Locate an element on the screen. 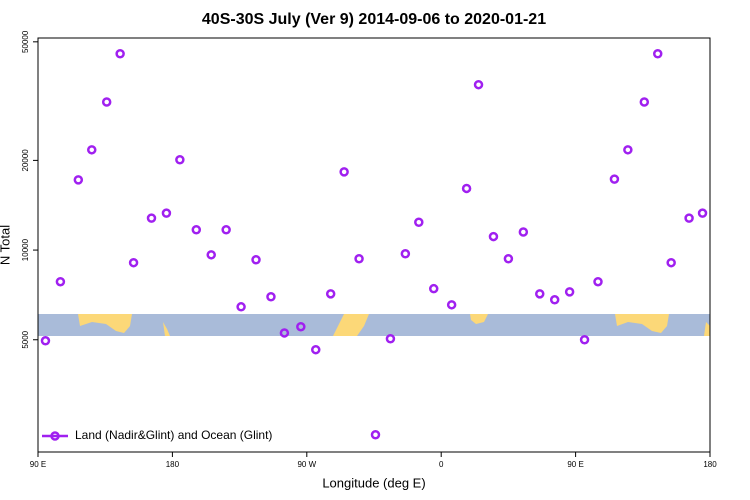  legend-label: Land (Nadir&Glint) and Ocean (Glint) is located at coordinates (173, 435).